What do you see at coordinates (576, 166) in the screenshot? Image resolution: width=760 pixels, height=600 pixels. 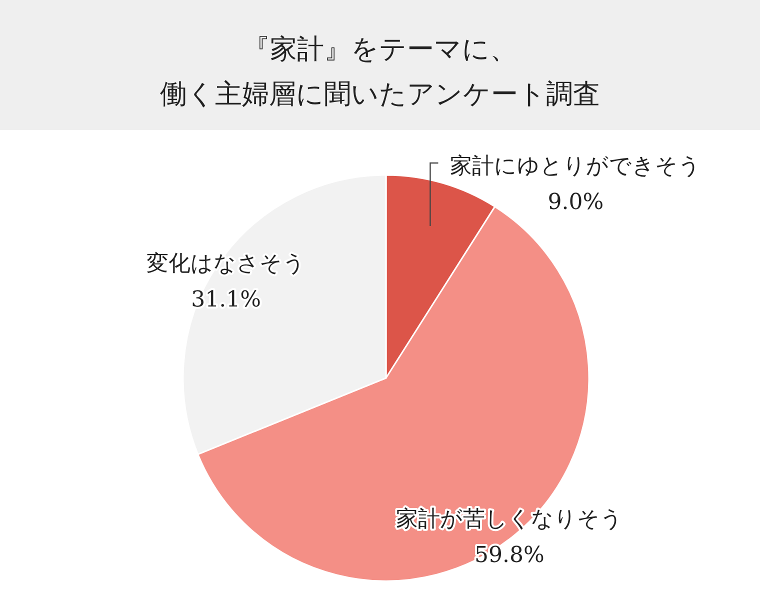 I see `slice-label: 家計にゆとりができそう` at bounding box center [576, 166].